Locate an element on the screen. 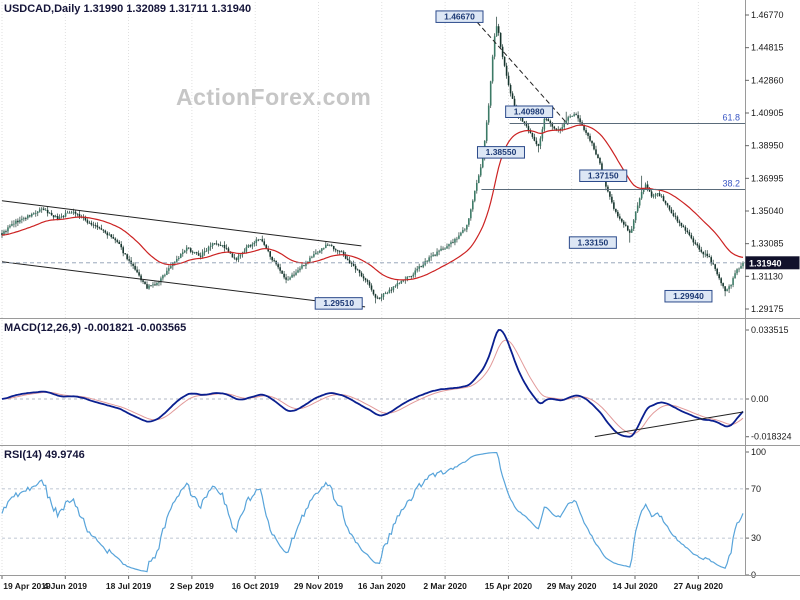 Image resolution: width=800 pixels, height=600 pixels. price-callout-label: 1.29940 is located at coordinates (688, 296).